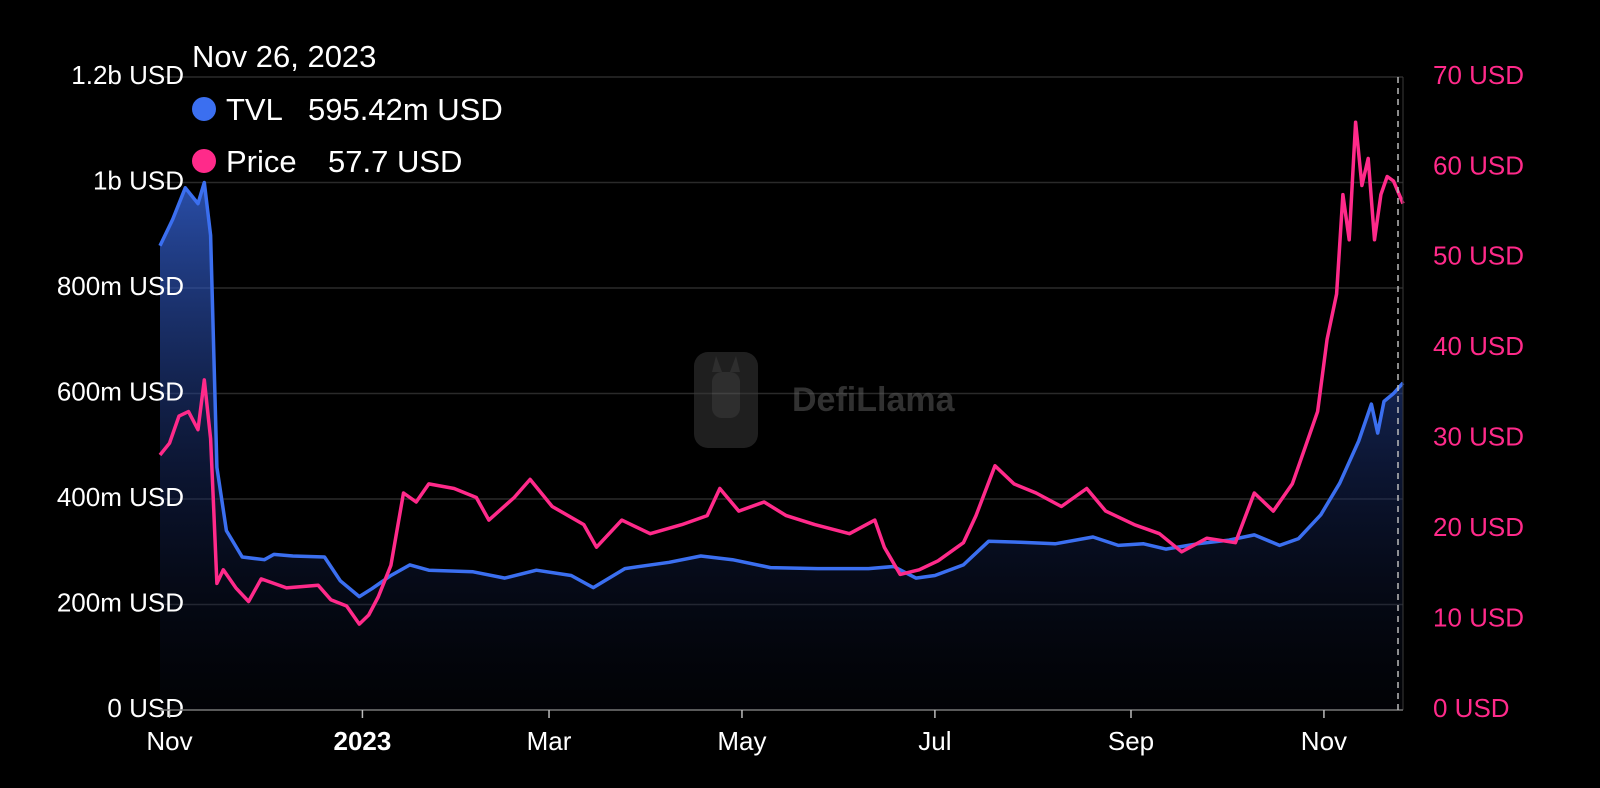  Describe the element at coordinates (934, 741) in the screenshot. I see `x-axis-tick-label: Jul` at that location.